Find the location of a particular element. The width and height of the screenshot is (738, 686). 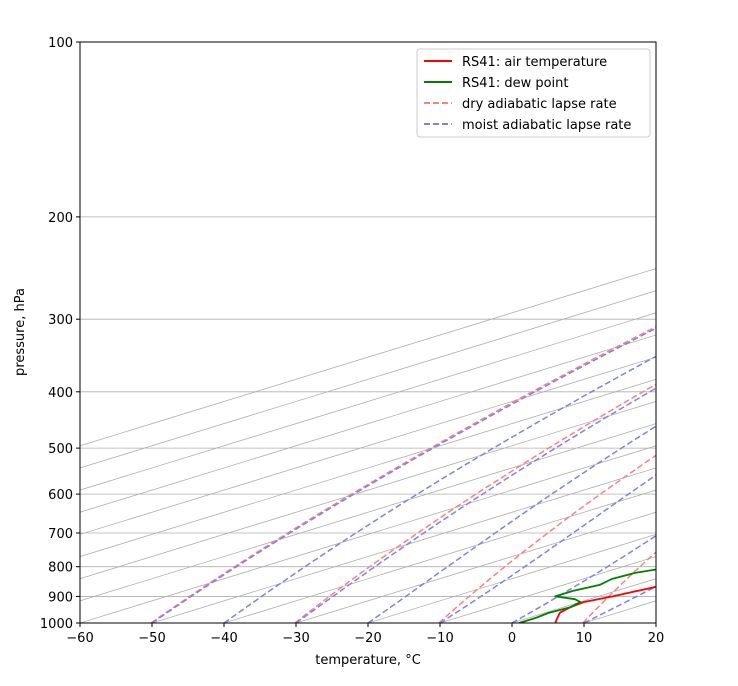

x-tick-label: −60 is located at coordinates (79, 638).